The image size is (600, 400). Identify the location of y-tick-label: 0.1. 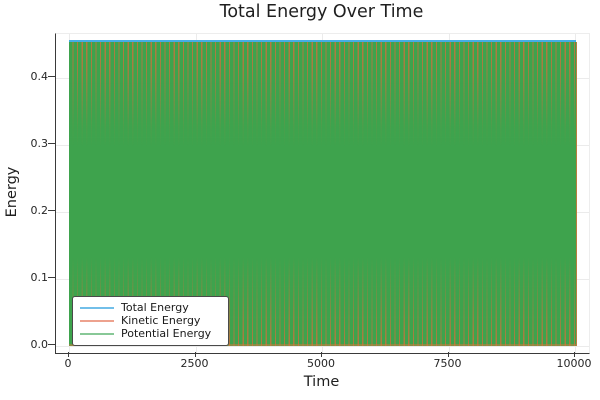
(39, 277).